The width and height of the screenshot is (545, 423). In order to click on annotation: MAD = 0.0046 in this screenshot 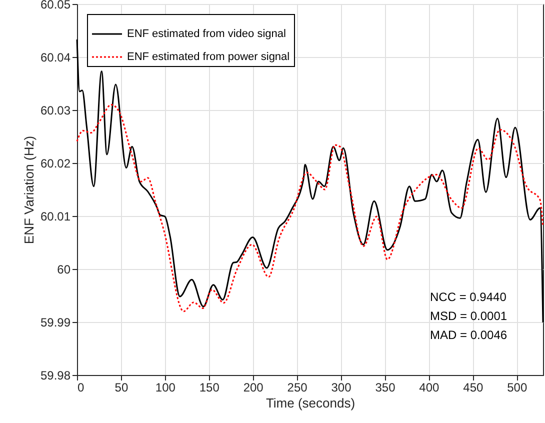, I will do `click(469, 335)`.